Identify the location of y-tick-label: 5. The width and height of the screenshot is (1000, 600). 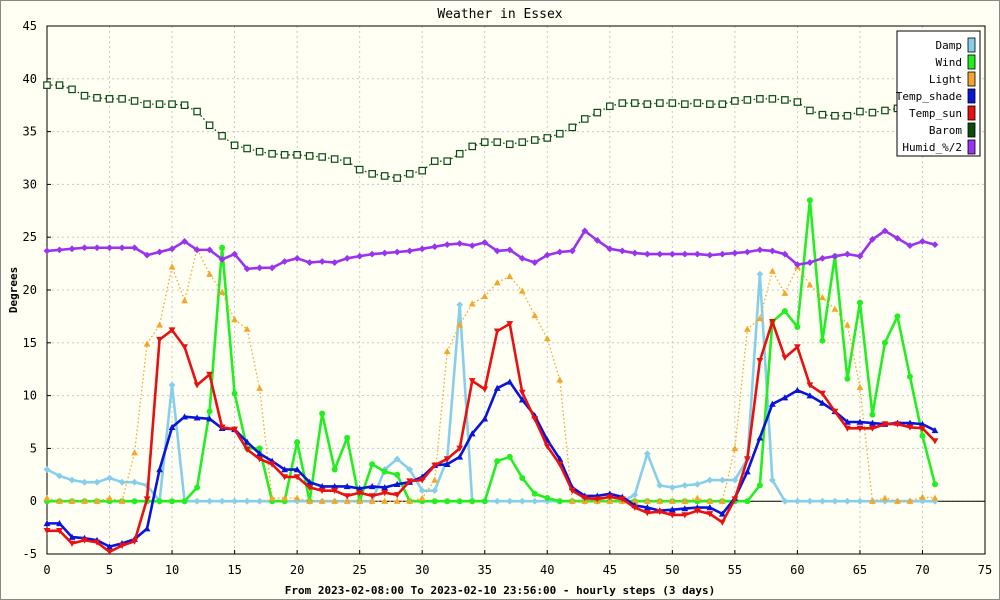
(33, 448).